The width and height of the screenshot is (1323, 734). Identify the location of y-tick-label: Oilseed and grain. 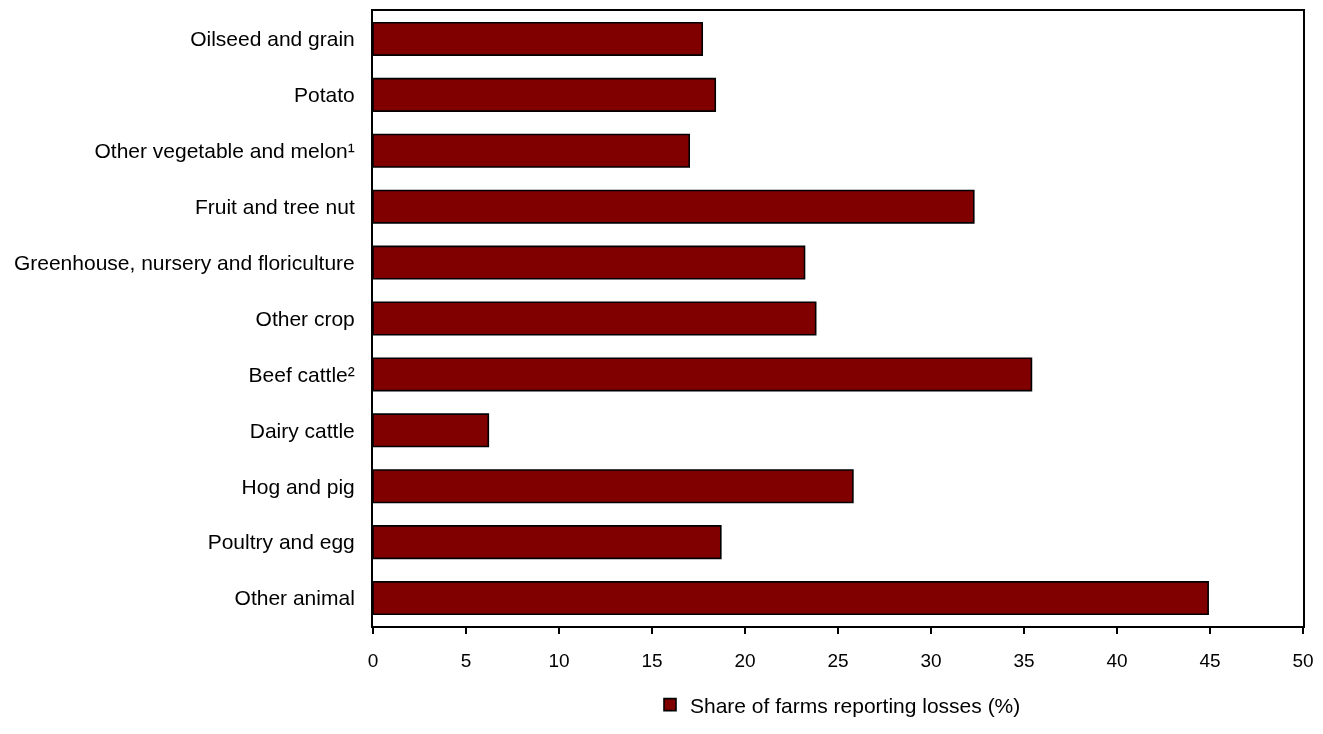
(272, 39).